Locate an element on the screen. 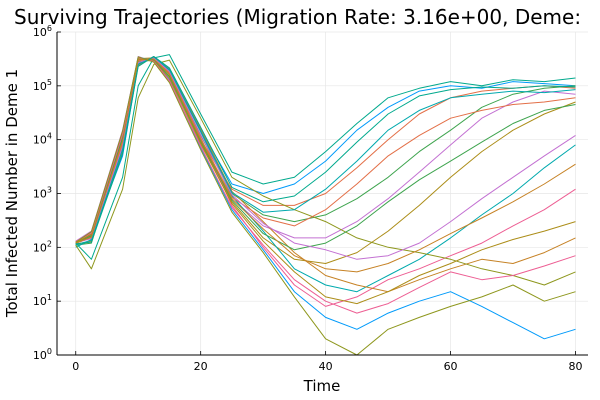  y-axis-ticks: 10⁰ 10¹ 10² 10³ 10⁴ 10⁵ 10⁶ is located at coordinates (47, 193).